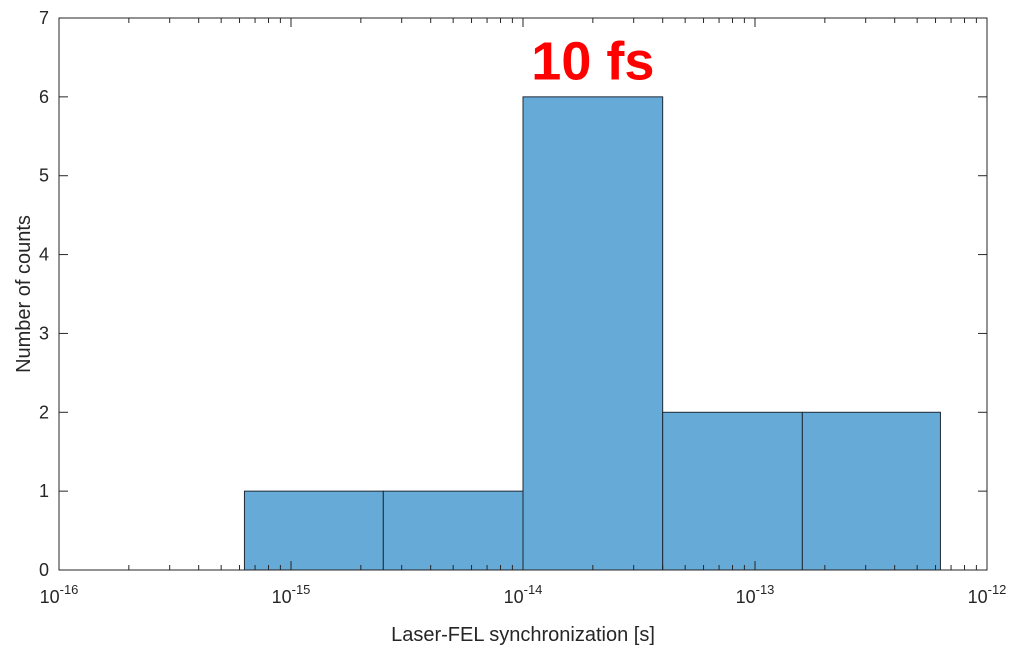  Describe the element at coordinates (592, 61) in the screenshot. I see `annotation-10fs: 10 fs` at that location.